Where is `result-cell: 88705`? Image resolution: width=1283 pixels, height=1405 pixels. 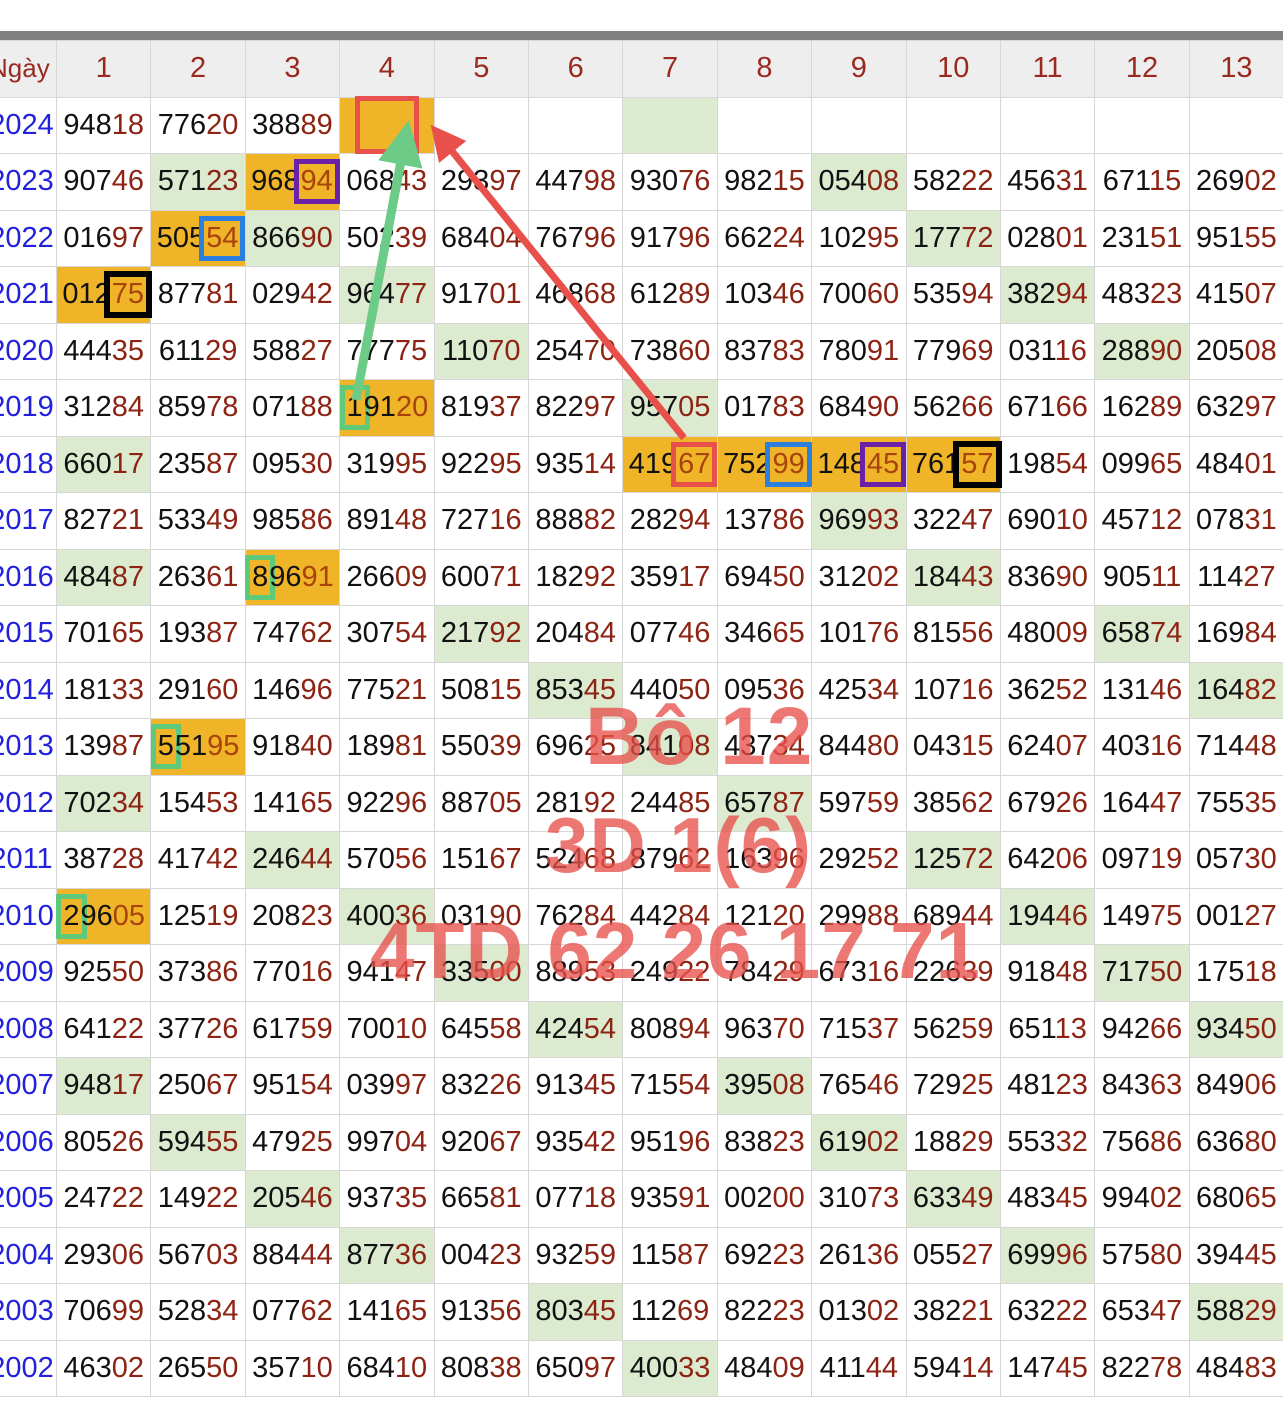
result-cell: 88705 is located at coordinates (481, 803).